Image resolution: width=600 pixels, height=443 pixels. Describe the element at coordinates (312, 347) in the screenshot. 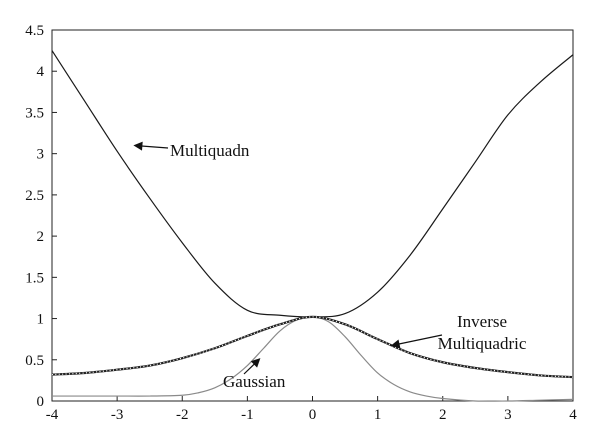

I see `series-dots-inverse-multiquadric` at that location.